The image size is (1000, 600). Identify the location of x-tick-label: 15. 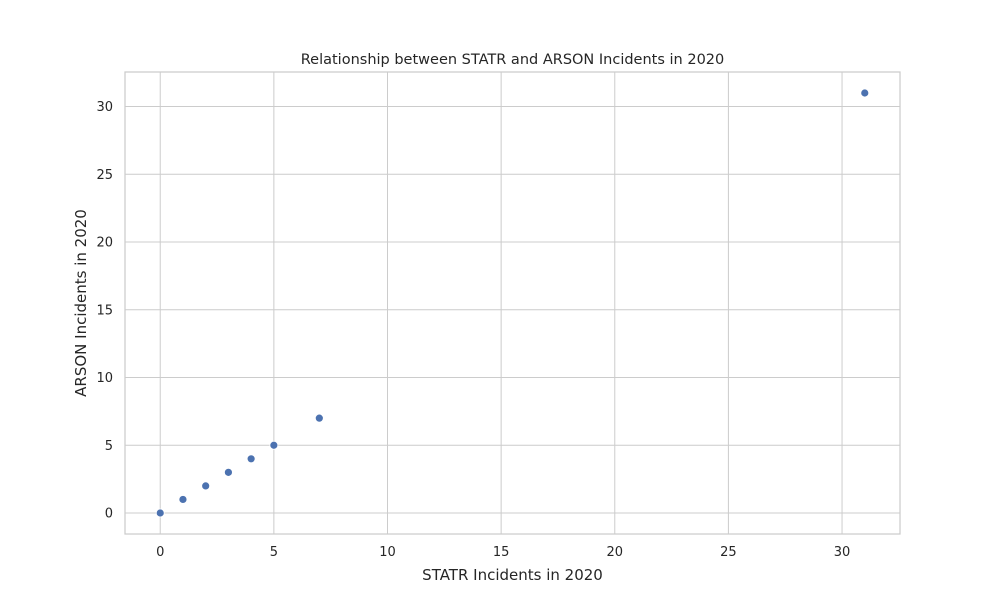
(501, 552).